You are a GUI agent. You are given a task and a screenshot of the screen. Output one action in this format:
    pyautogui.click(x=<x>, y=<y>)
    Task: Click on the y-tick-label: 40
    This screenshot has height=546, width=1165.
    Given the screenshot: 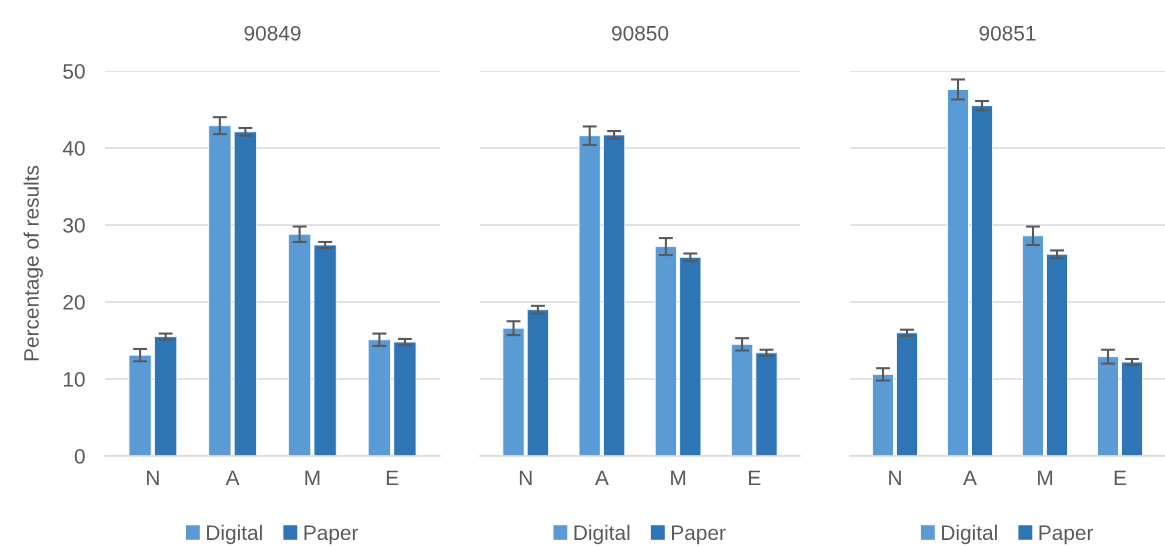 What is the action you would take?
    pyautogui.click(x=73, y=148)
    